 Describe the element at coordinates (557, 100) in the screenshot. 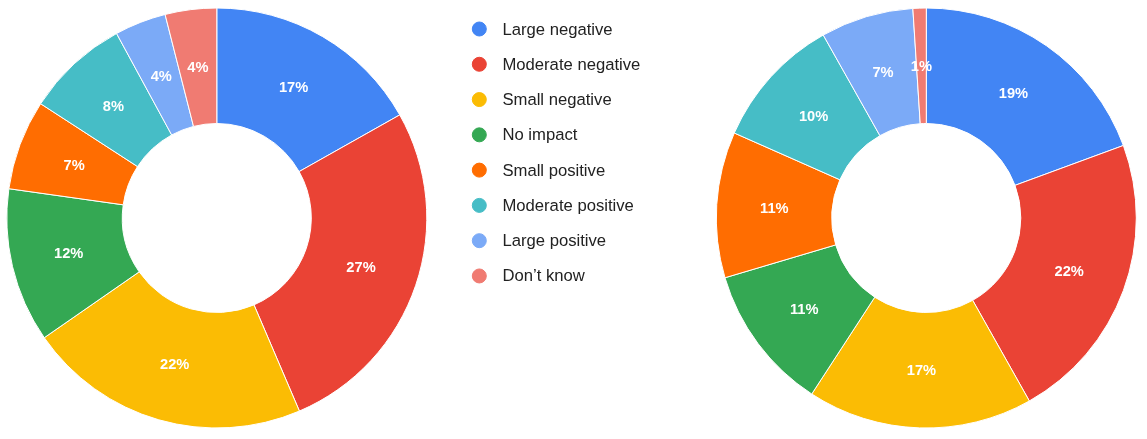

I see `legend-label: Small negative` at that location.